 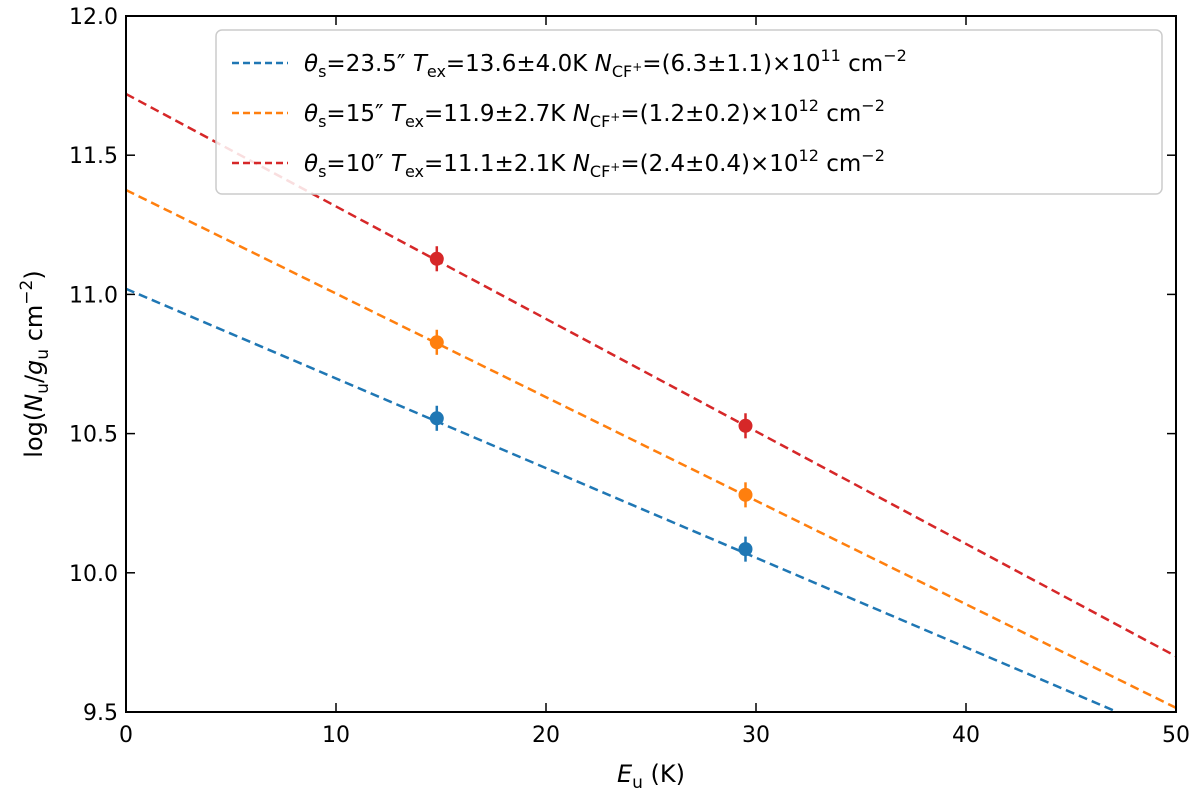 What do you see at coordinates (651, 776) in the screenshot?
I see `x-axis-label: Eu (K)` at bounding box center [651, 776].